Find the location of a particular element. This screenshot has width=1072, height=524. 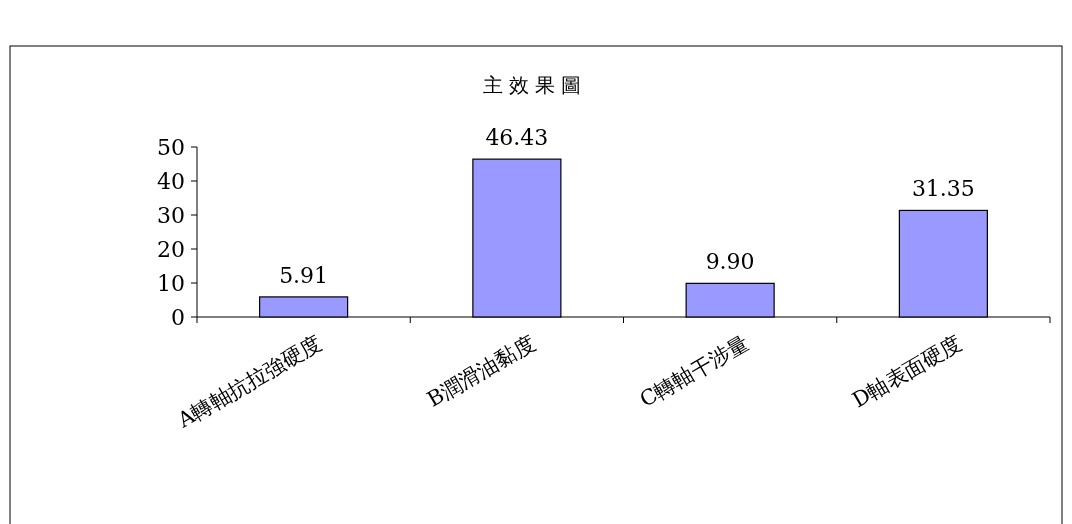

data-label: 31.35 is located at coordinates (943, 189).